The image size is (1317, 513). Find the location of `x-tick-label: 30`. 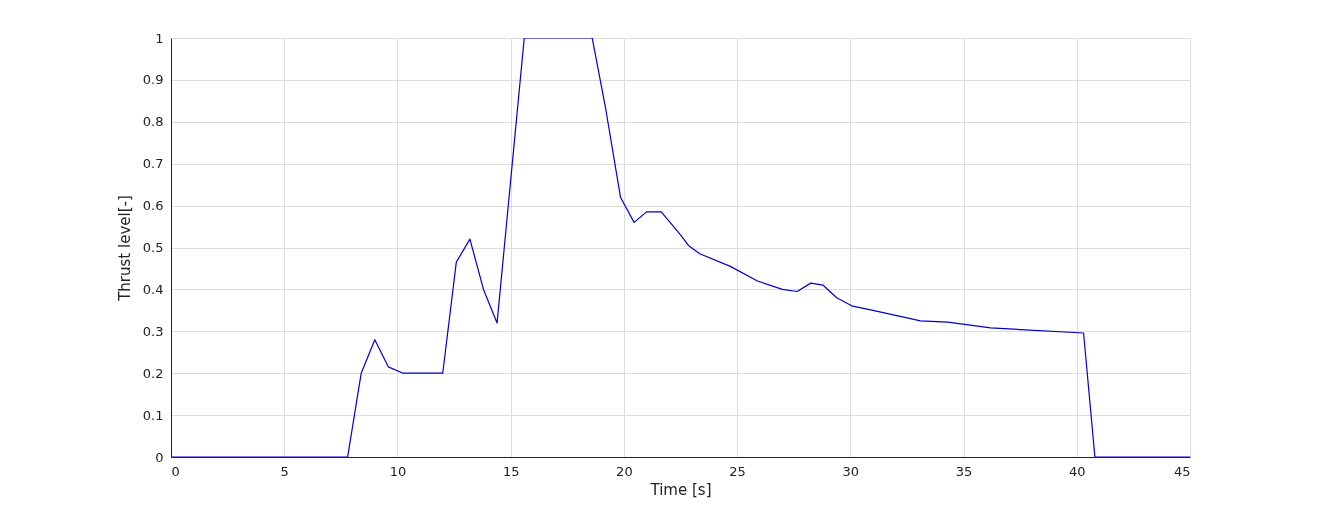

x-tick-label: 30 is located at coordinates (851, 471).